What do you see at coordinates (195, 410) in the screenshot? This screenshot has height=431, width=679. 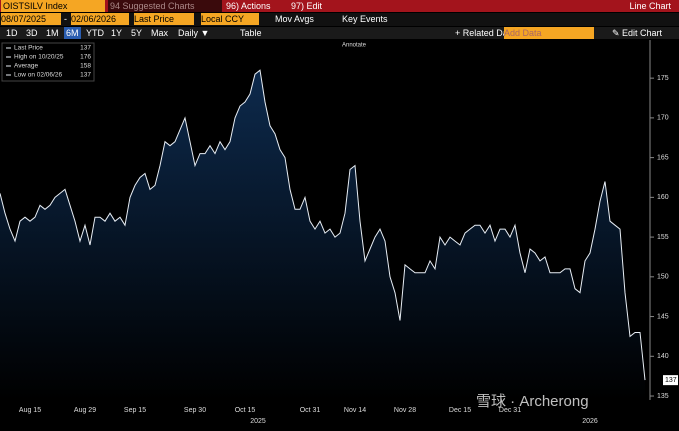 I see `x-tick-label: Sep 30` at bounding box center [195, 410].